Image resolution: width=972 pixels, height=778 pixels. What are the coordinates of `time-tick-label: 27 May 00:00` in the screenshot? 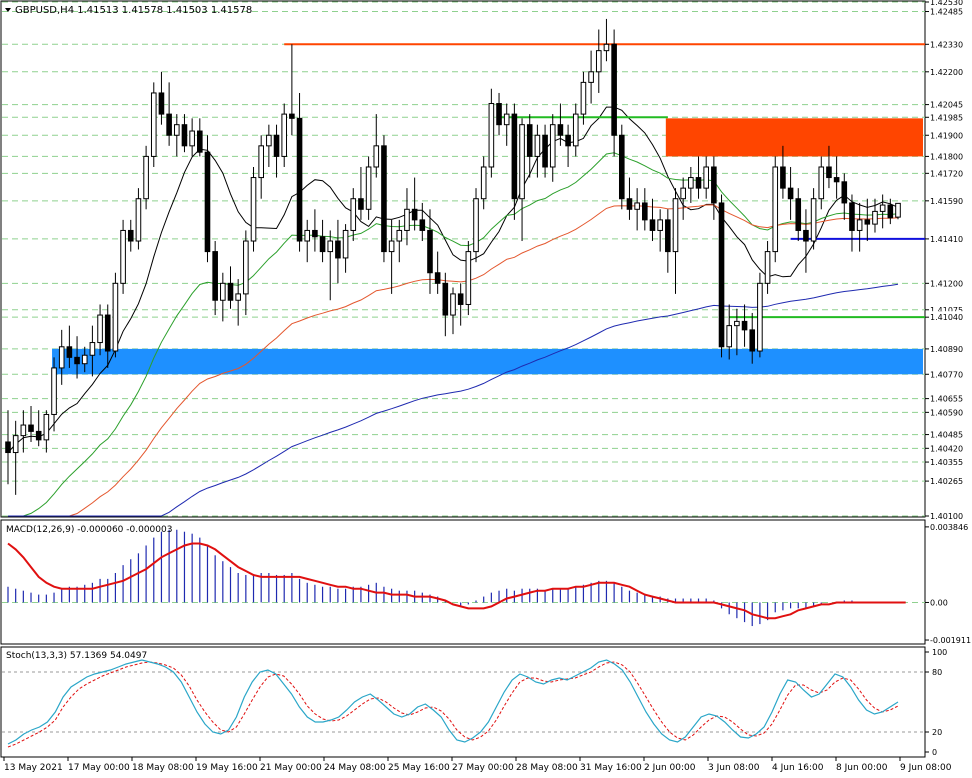 It's located at (483, 768).